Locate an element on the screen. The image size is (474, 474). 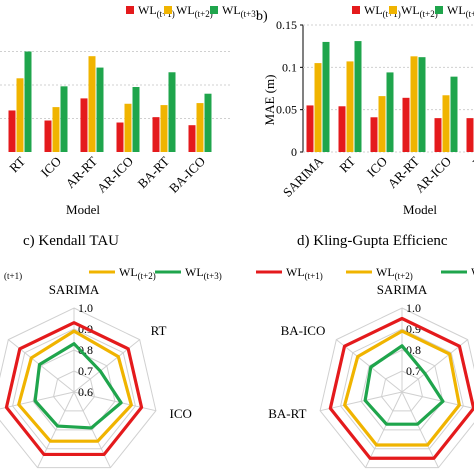
y-tick-label: 0.15 is located at coordinates (286, 25).